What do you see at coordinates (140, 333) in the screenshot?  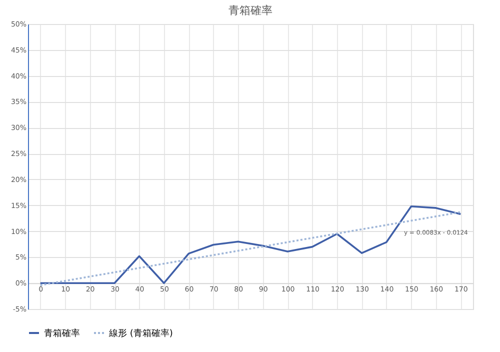 I see `legend-label: 線形 (青箱確率)` at bounding box center [140, 333].